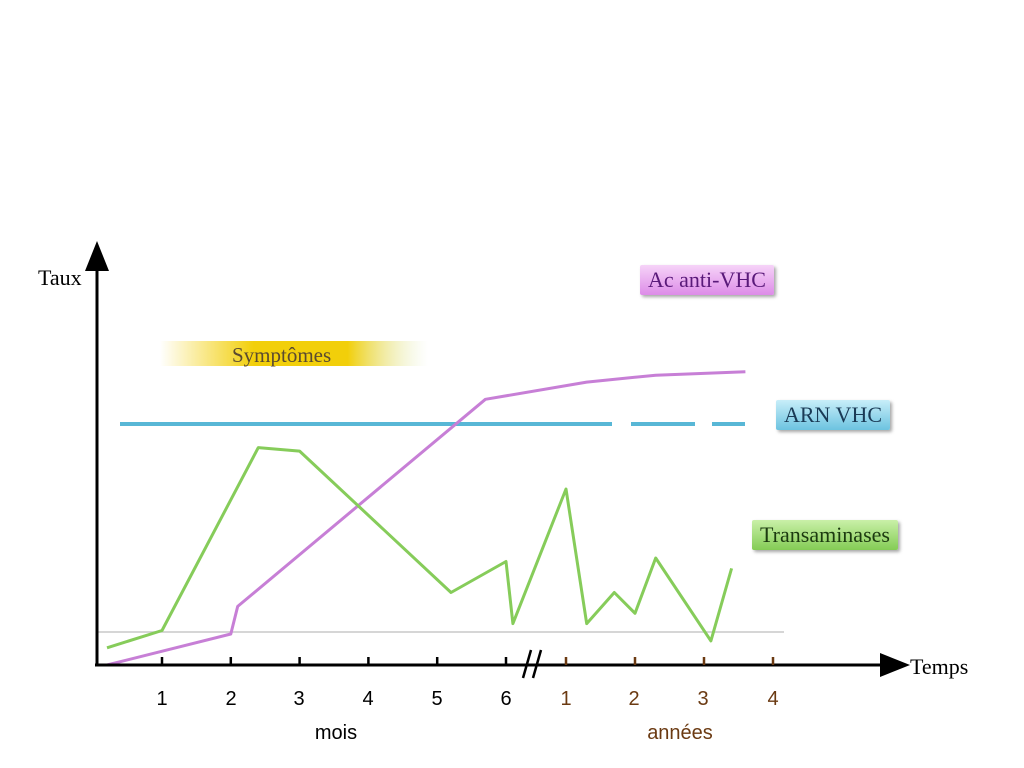 This screenshot has height=768, width=1024. I want to click on symptoms-label: Symptômes, so click(282, 355).